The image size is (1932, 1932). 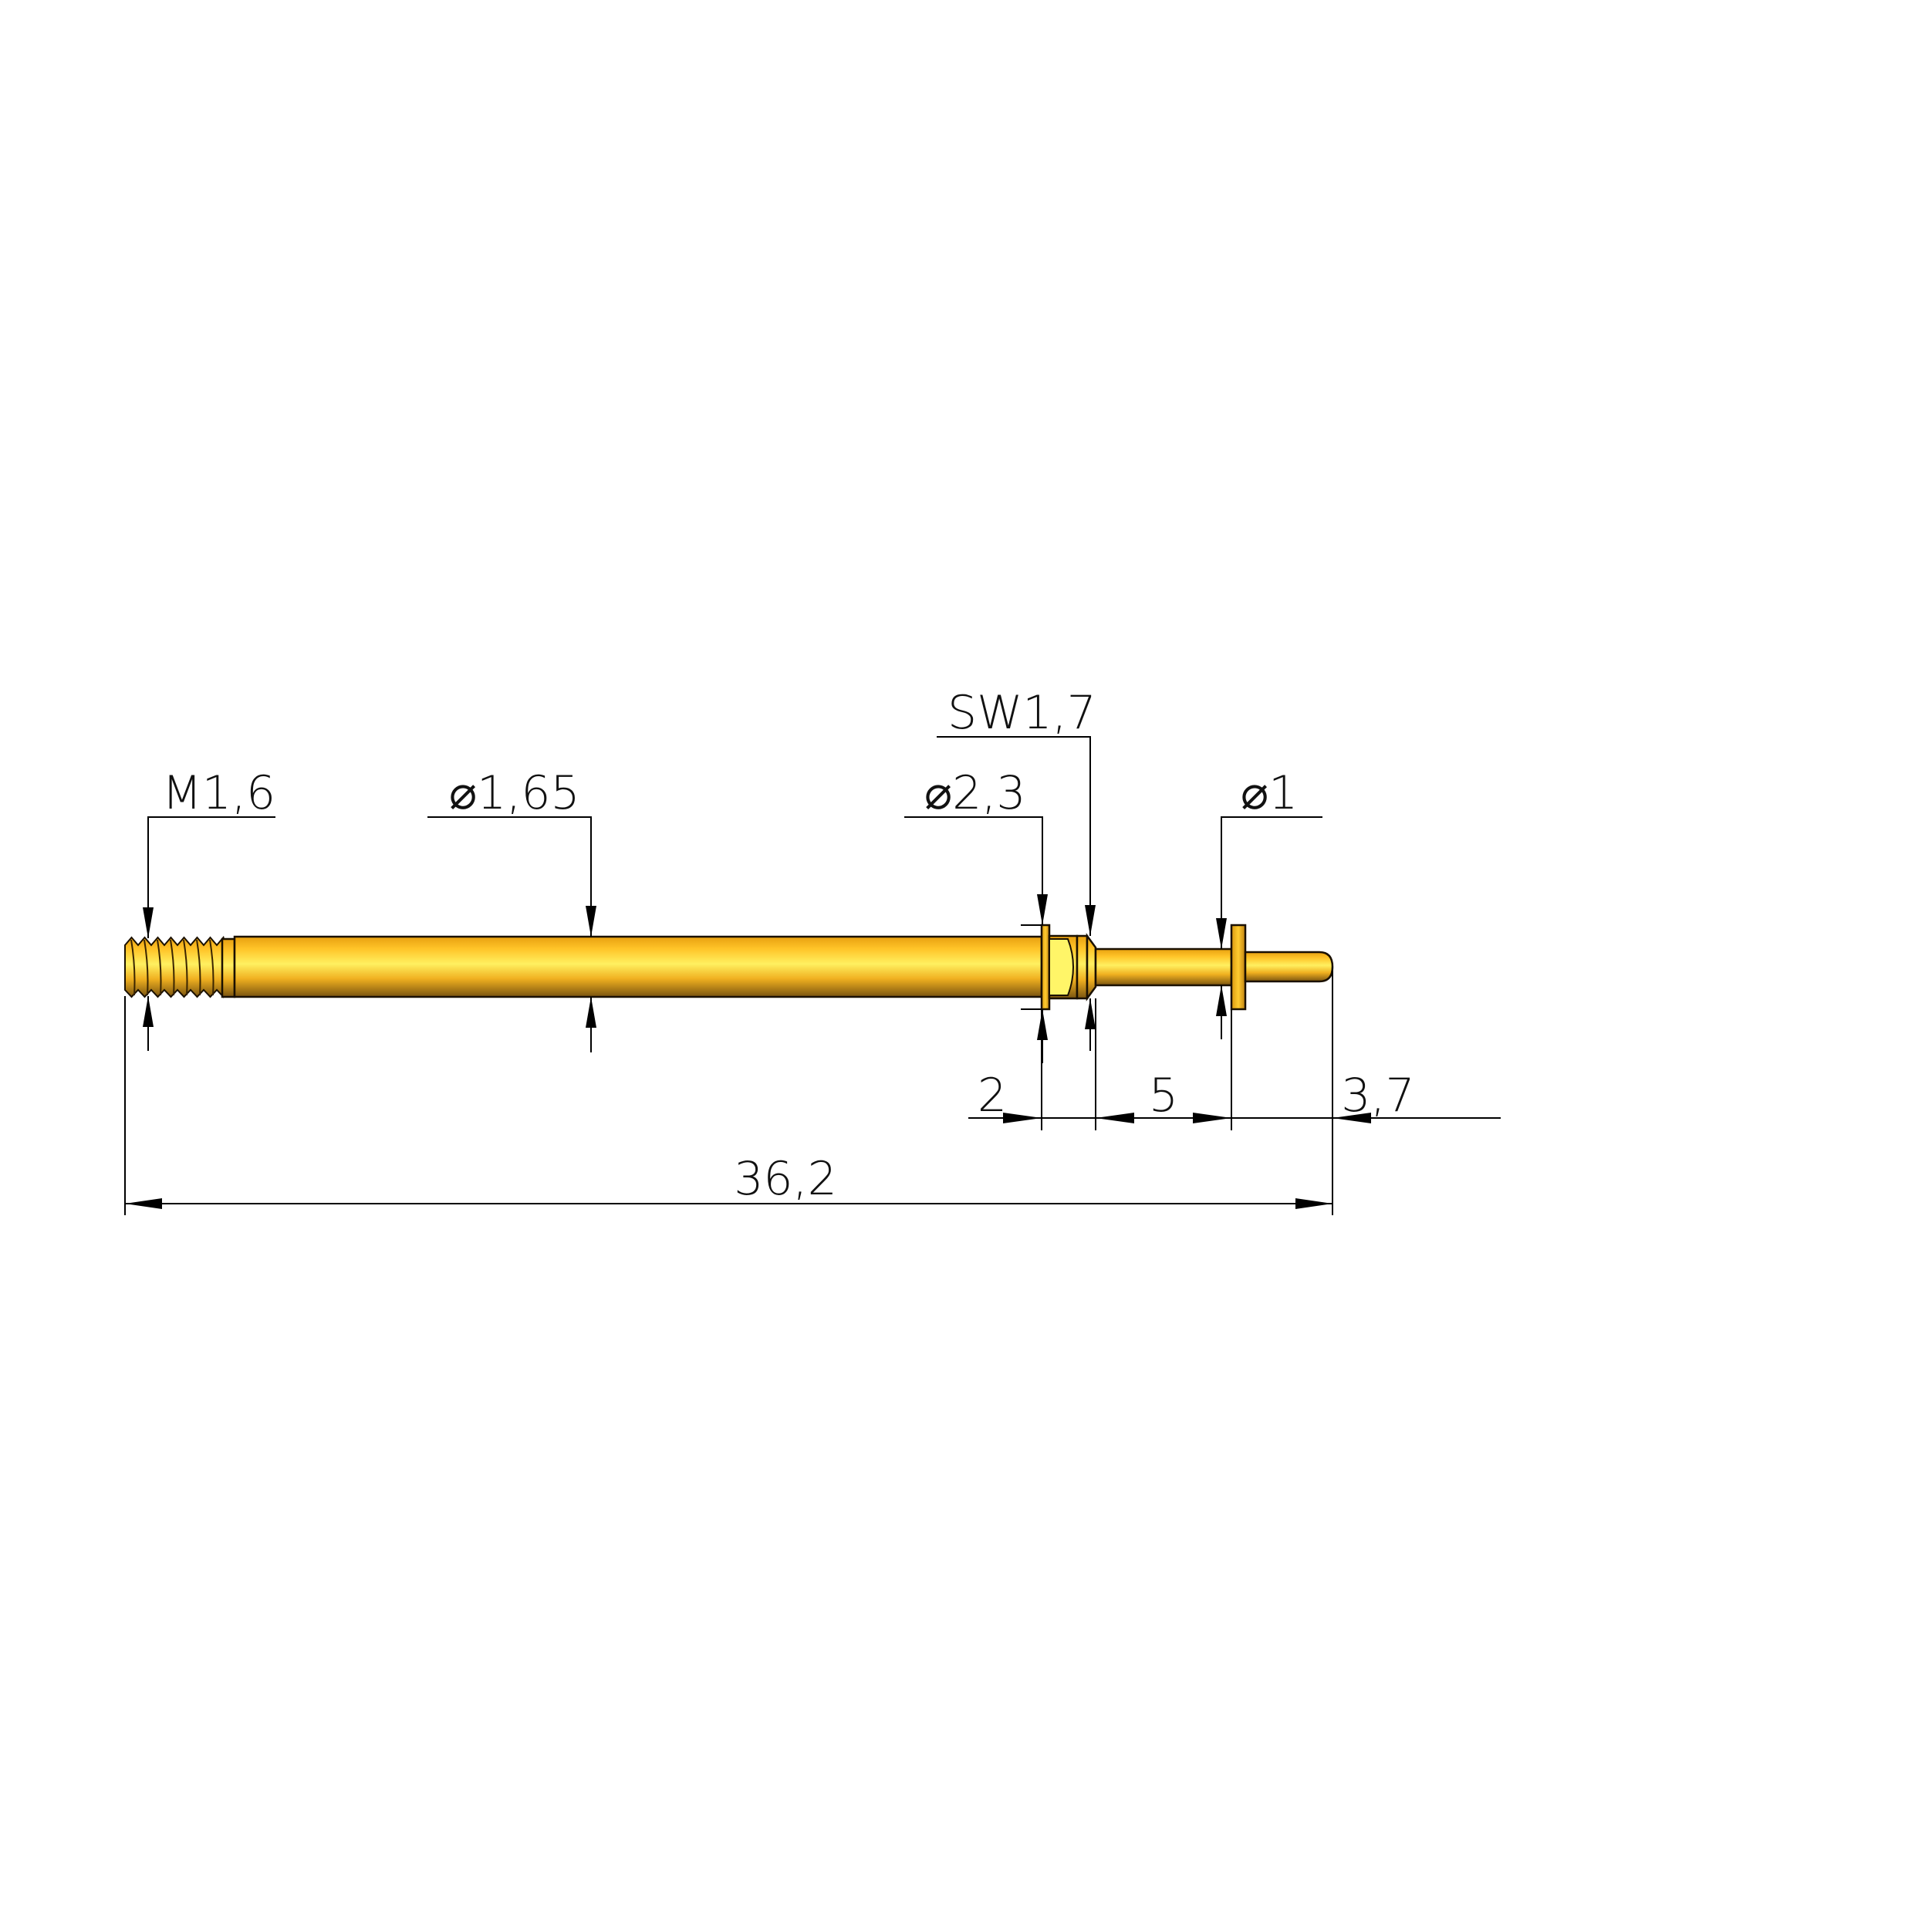 What do you see at coordinates (1234, 1096) in the screenshot?
I see `chain-dimension: 2 5 3,7` at bounding box center [1234, 1096].